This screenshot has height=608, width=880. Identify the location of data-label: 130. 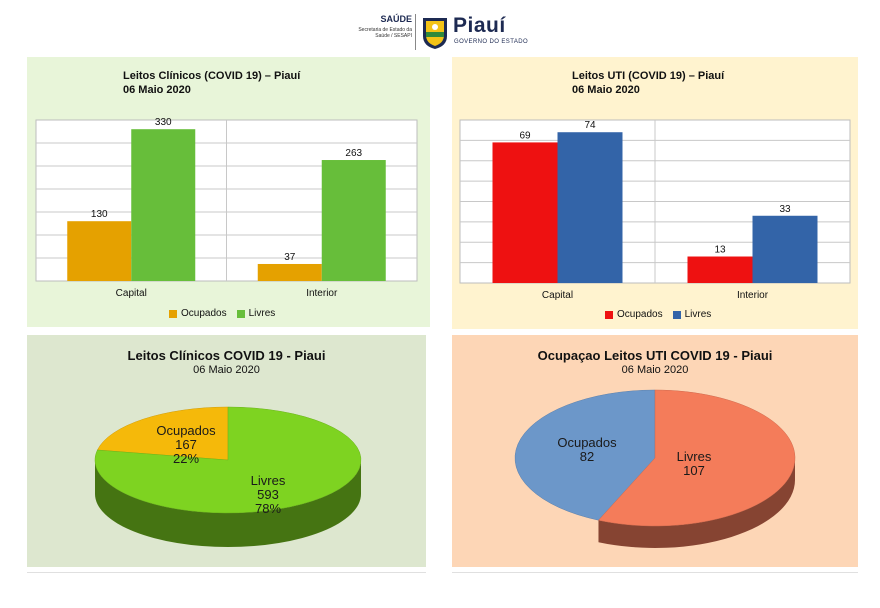
(99, 214).